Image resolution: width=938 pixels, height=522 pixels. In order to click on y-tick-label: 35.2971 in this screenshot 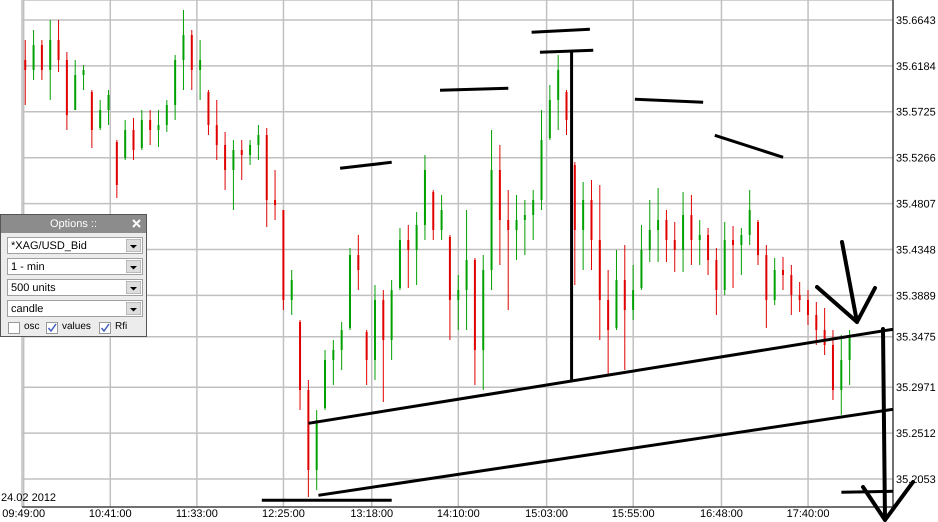, I will do `click(916, 388)`.